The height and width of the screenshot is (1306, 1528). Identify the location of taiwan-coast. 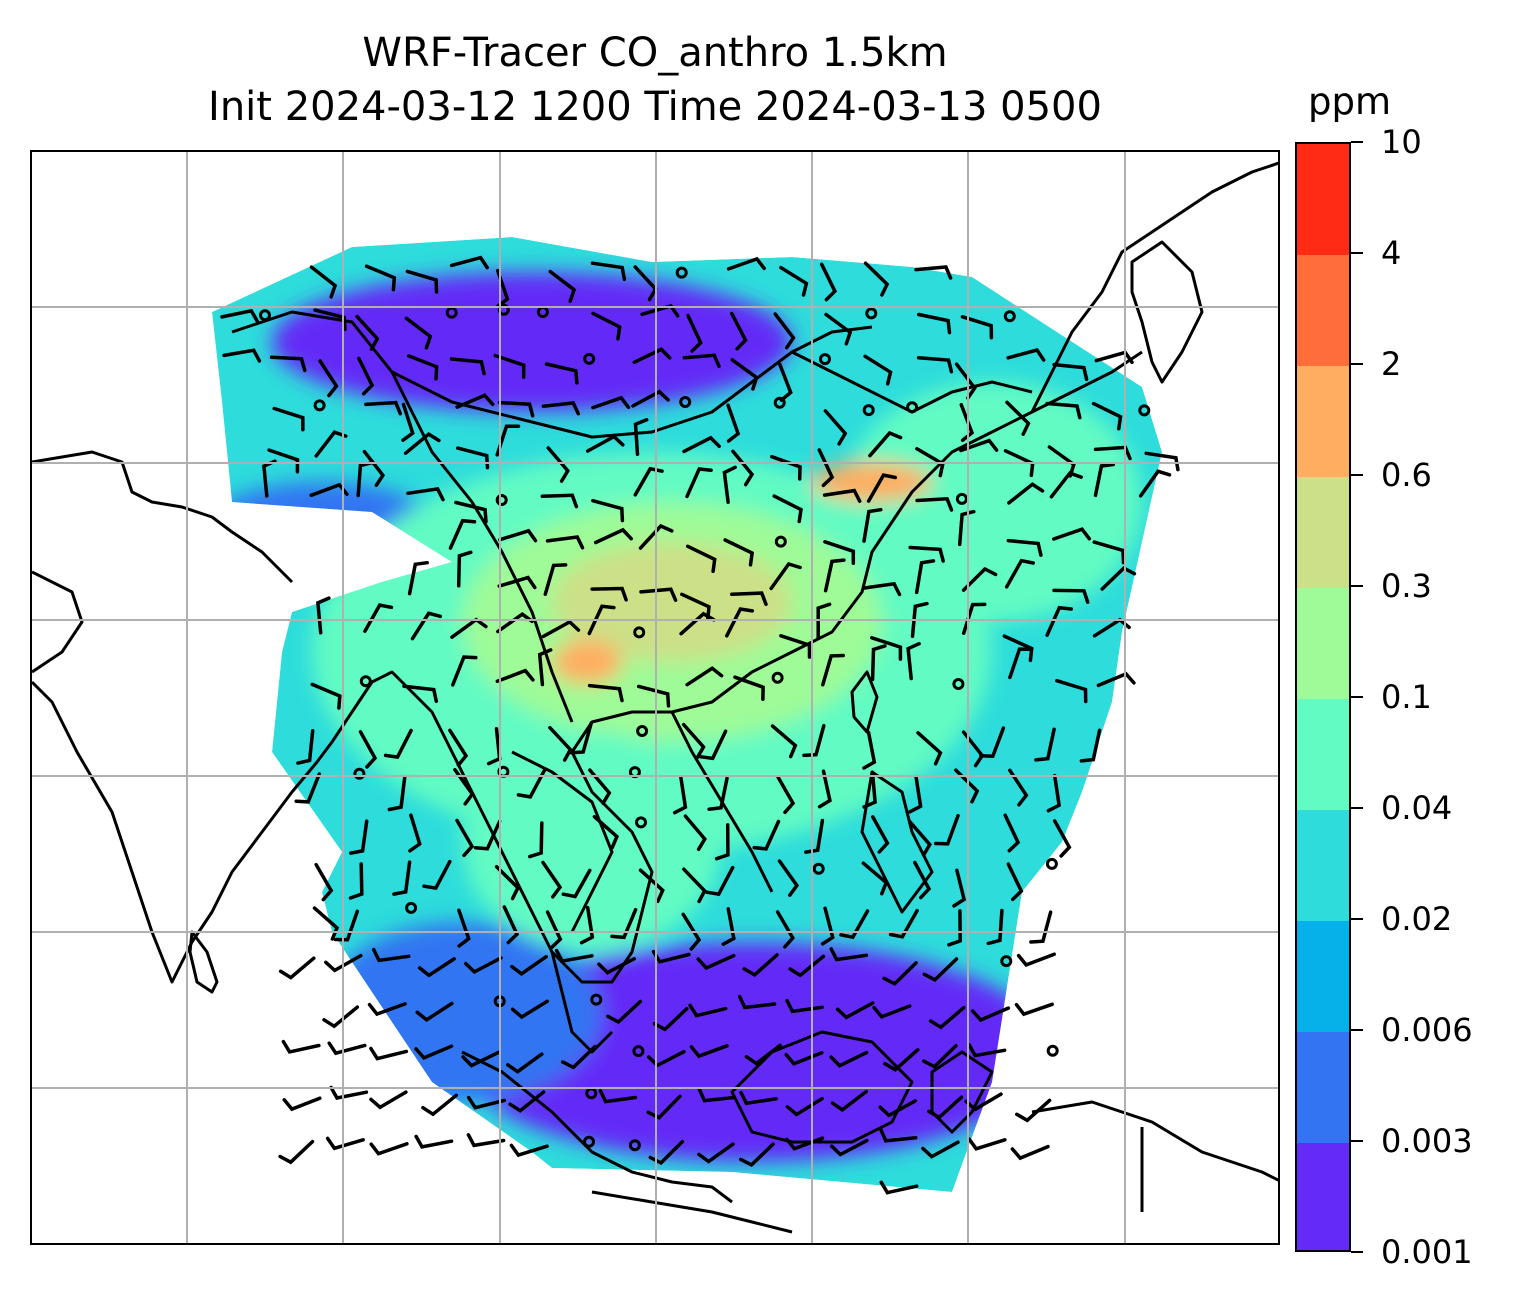
(864, 702).